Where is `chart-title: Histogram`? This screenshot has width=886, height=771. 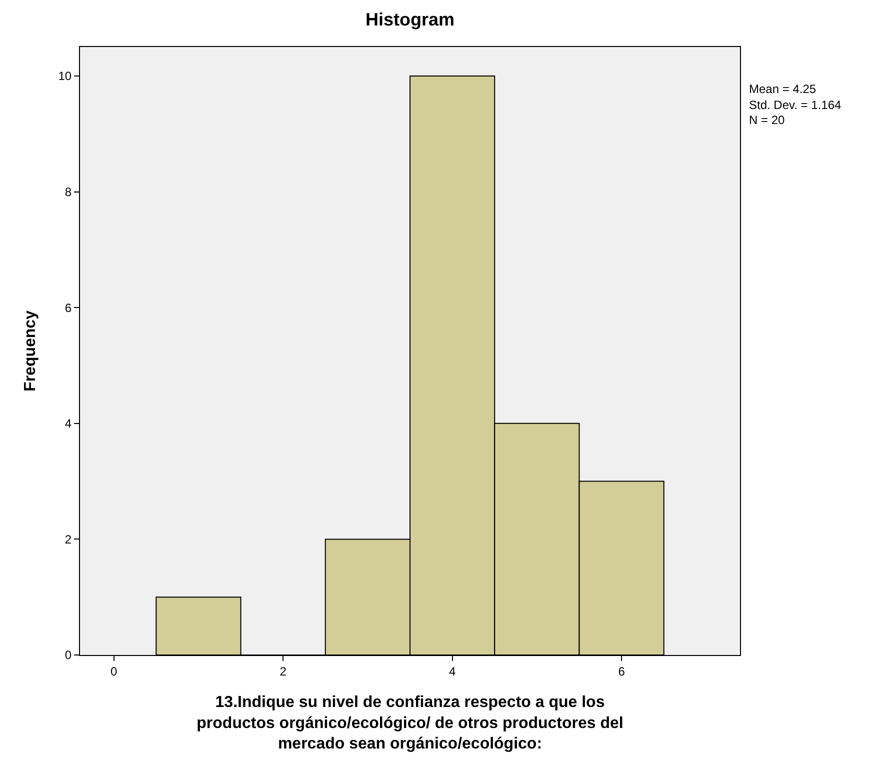
chart-title: Histogram is located at coordinates (410, 20).